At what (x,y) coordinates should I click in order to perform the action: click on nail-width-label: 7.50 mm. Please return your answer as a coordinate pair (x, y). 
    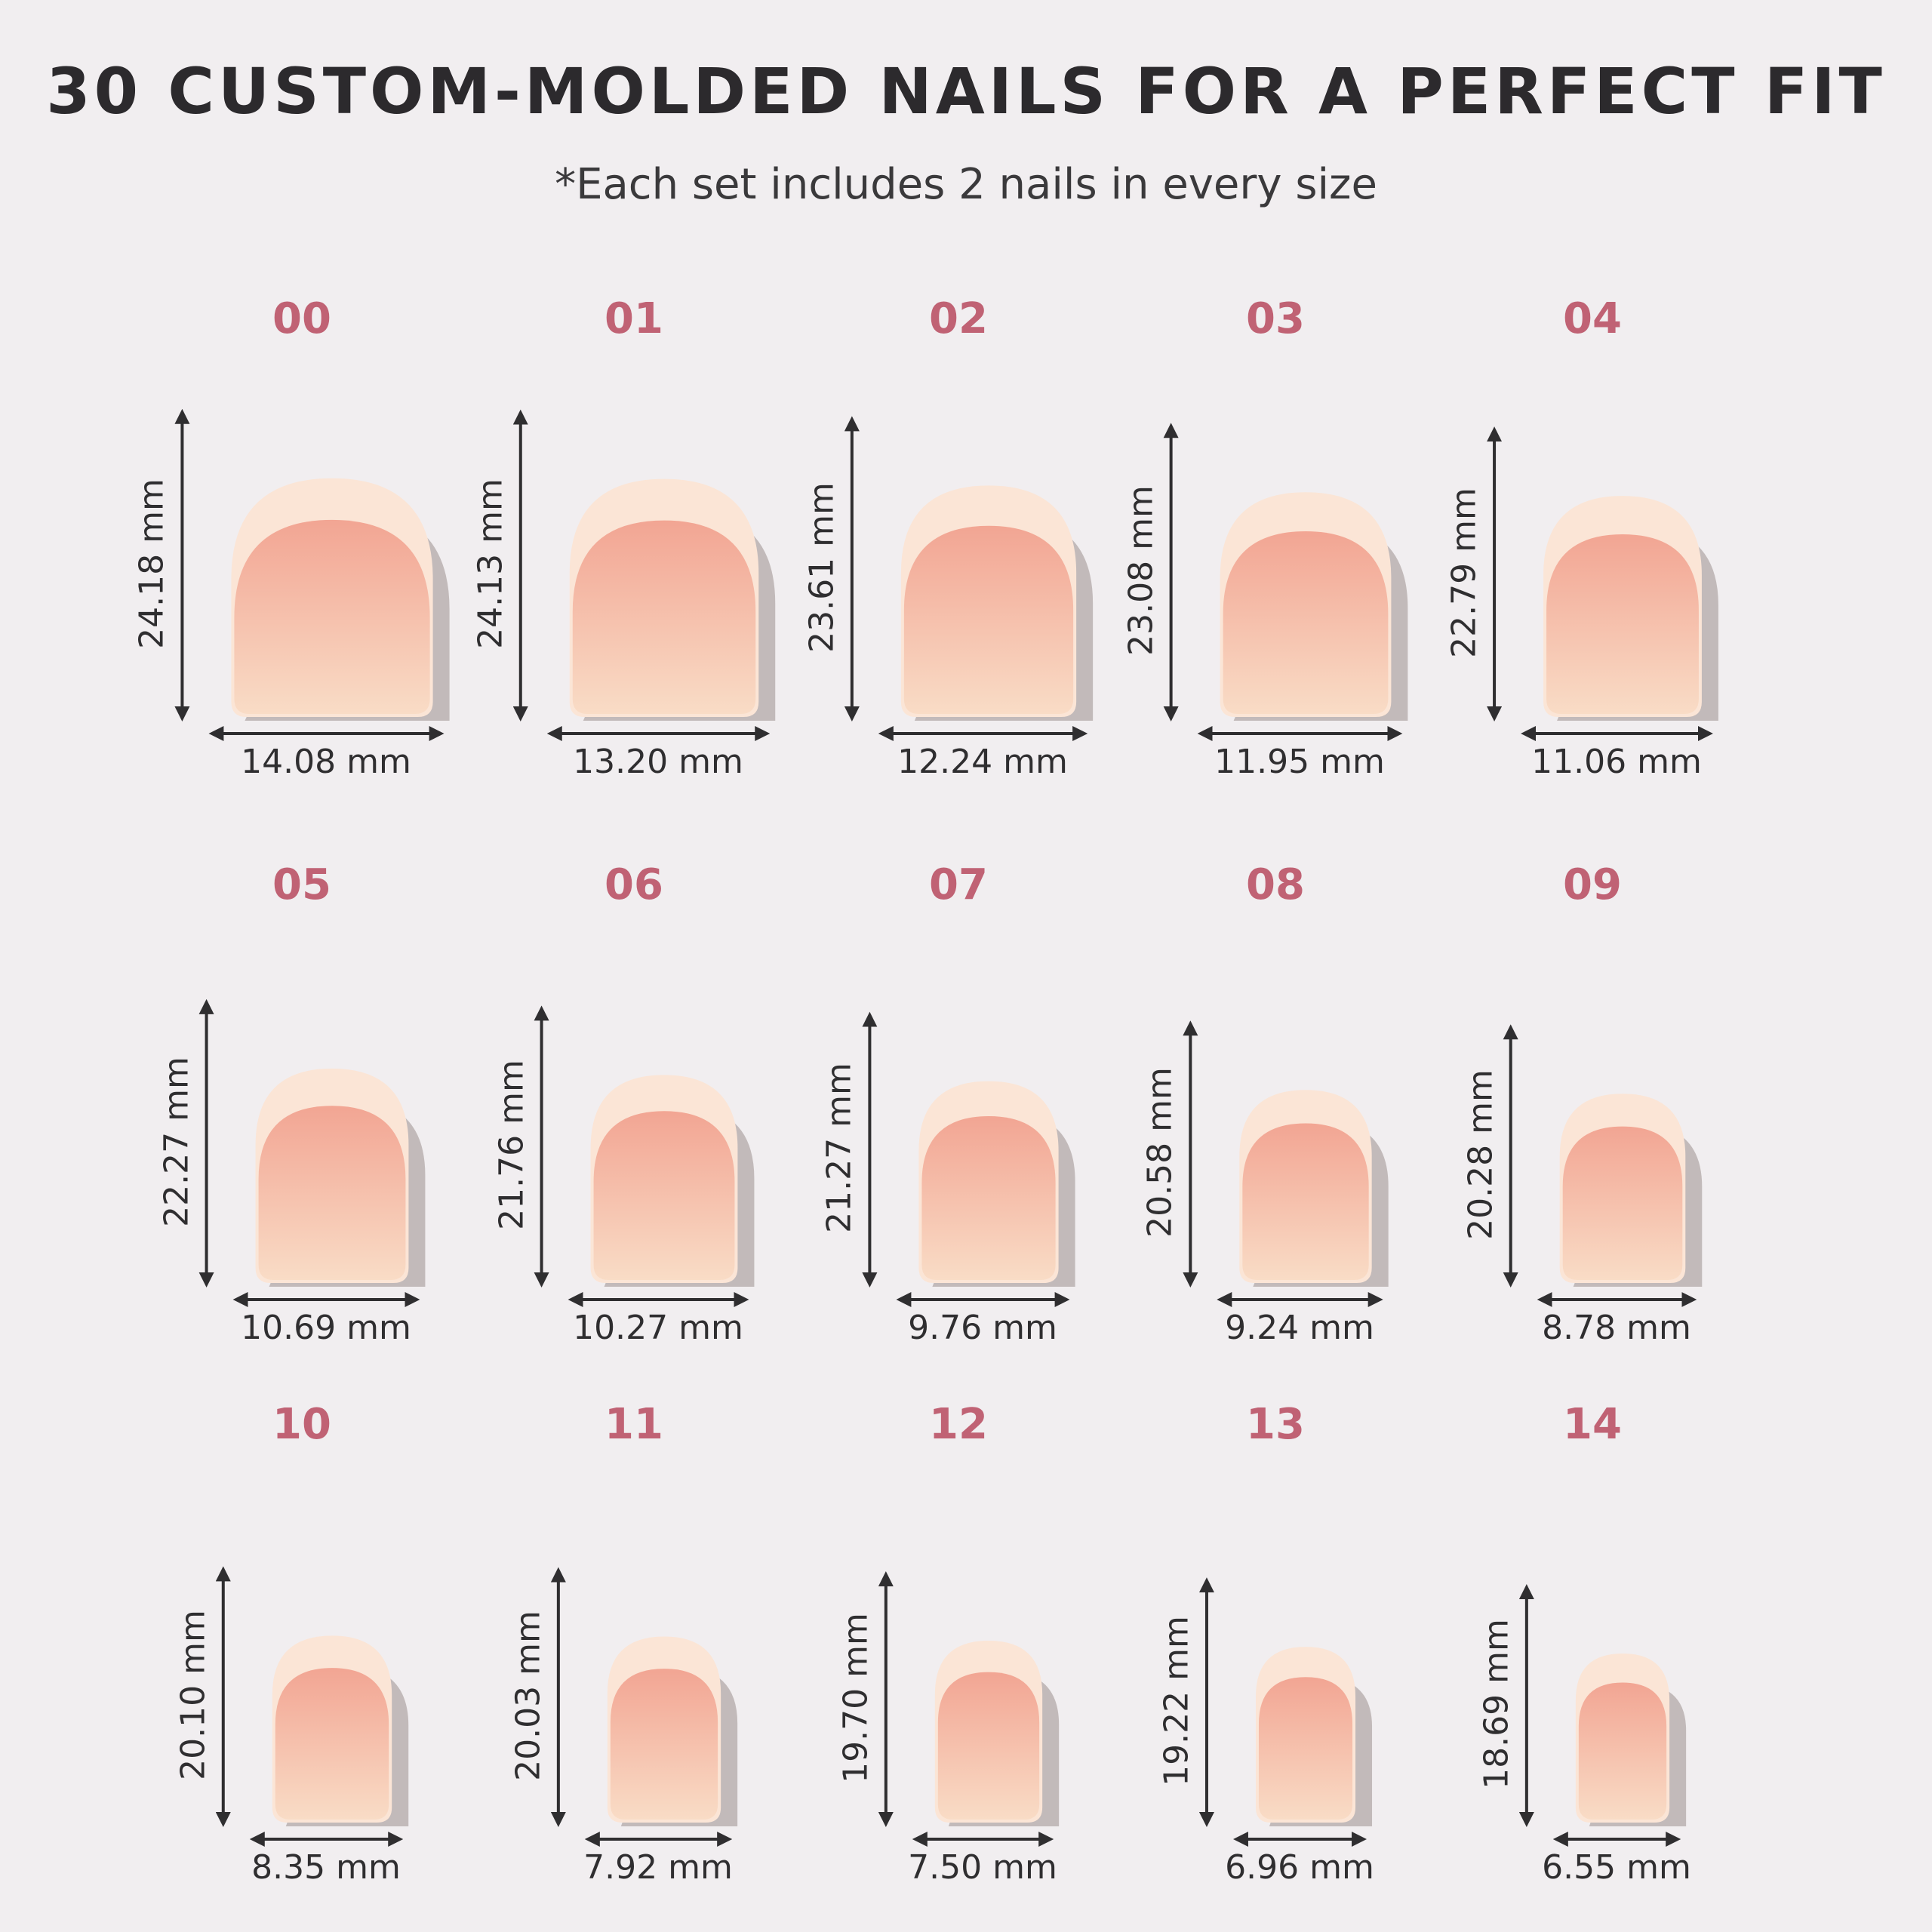
    Looking at the image, I should click on (982, 1867).